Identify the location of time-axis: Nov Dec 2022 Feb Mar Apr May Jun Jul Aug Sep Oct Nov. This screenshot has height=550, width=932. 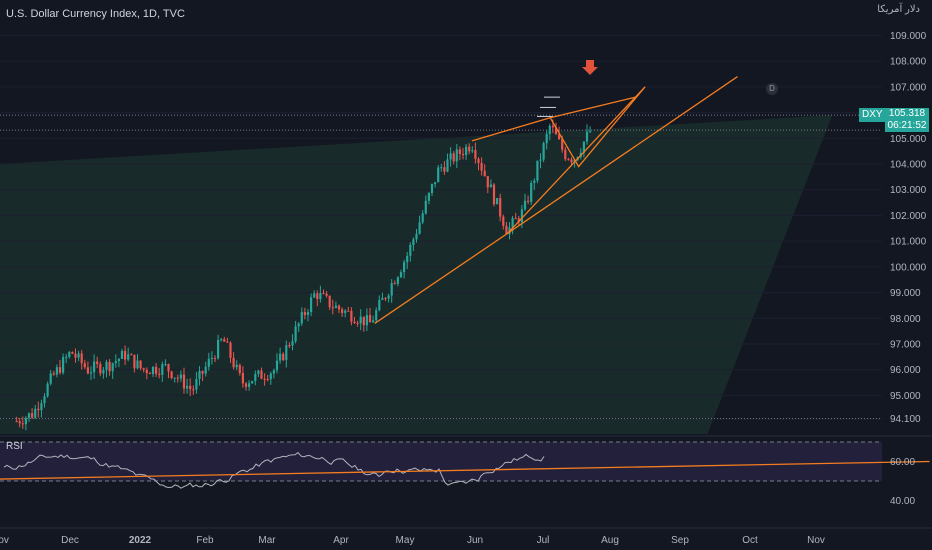
(466, 536).